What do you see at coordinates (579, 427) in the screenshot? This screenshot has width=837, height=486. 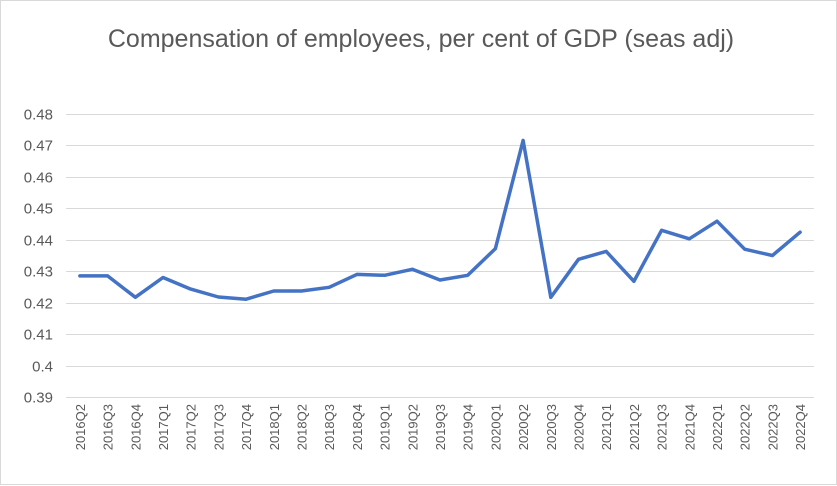 I see `x-tick-label: 2020Q4` at bounding box center [579, 427].